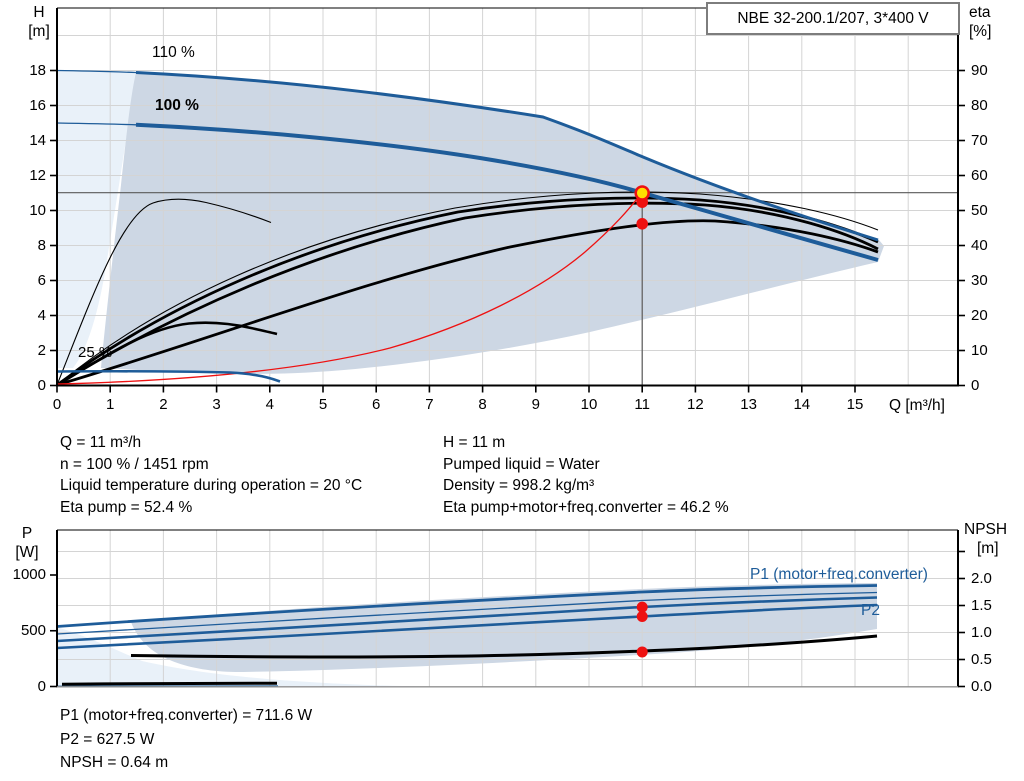  Describe the element at coordinates (979, 280) in the screenshot. I see `eta-axis-tick-label: 30` at that location.